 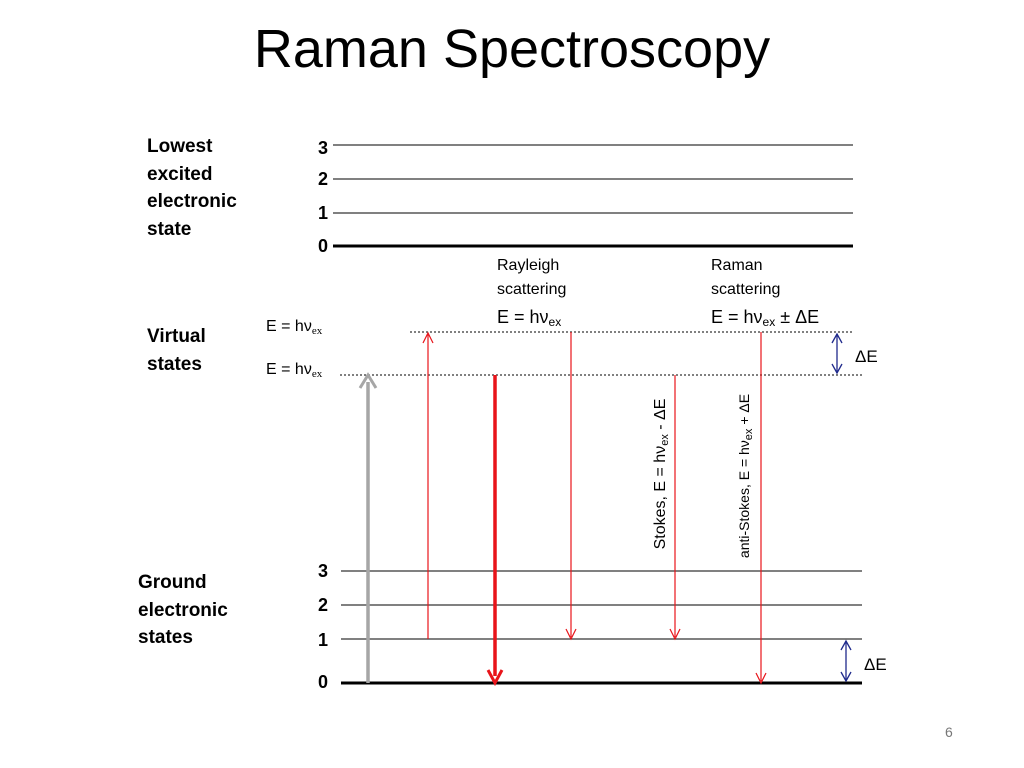 I want to click on ground-level-0: 0, so click(x=323, y=682).